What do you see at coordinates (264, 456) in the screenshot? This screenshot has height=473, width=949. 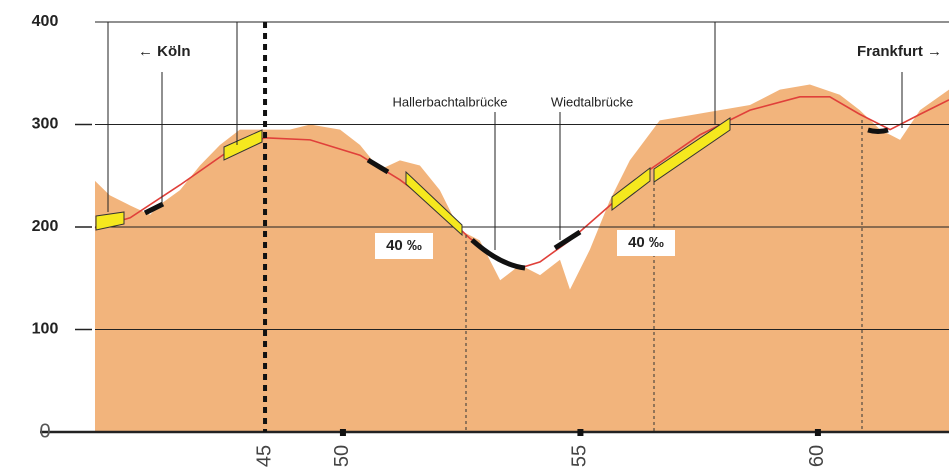 I see `marker-label: 45` at bounding box center [264, 456].